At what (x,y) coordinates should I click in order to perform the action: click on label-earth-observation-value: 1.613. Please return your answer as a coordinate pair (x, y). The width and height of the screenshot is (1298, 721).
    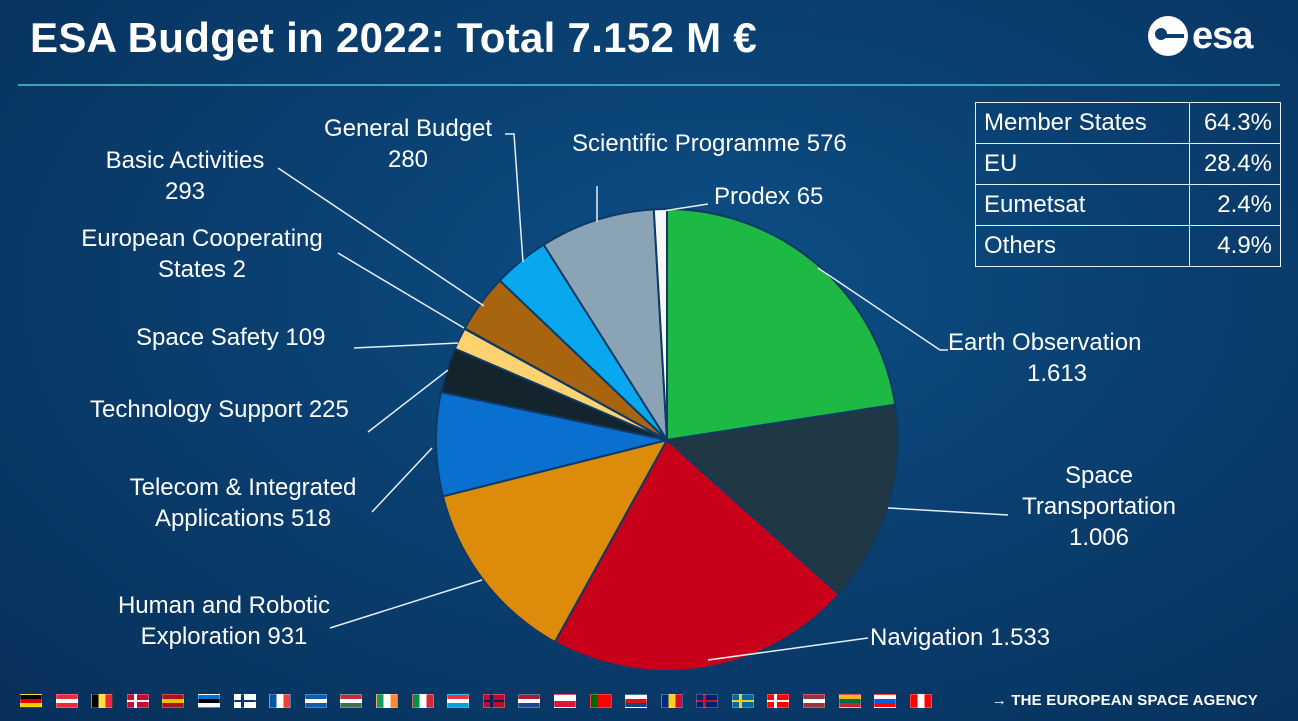
    Looking at the image, I should click on (1057, 373).